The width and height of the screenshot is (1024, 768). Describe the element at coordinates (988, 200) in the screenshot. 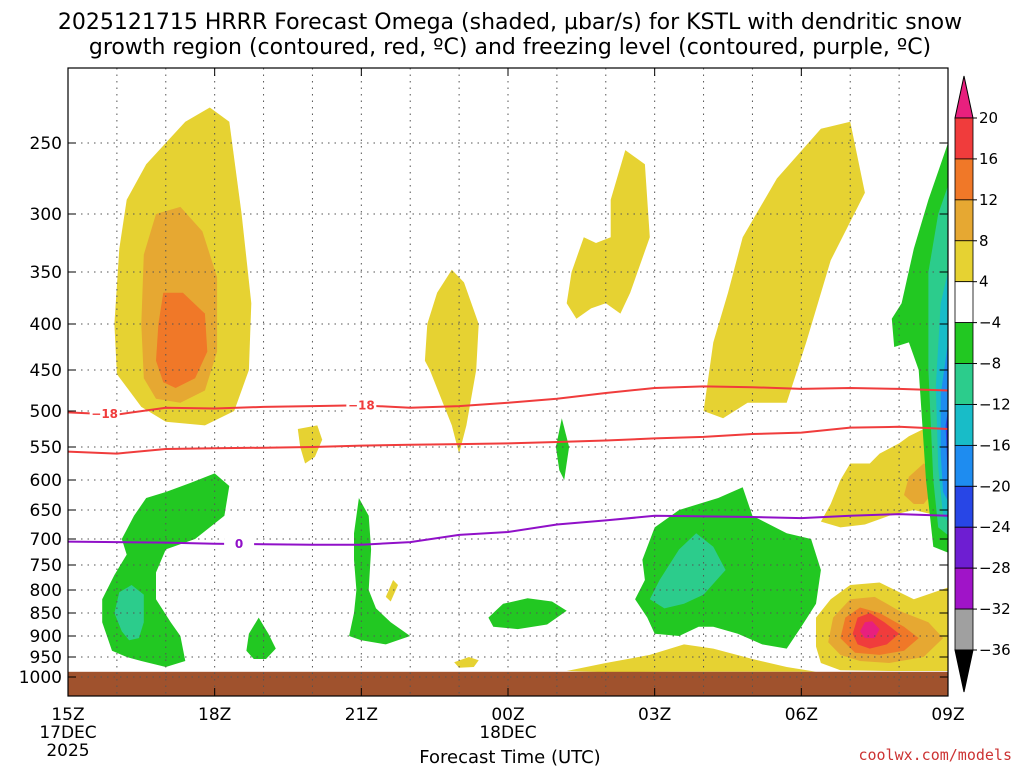

I see `colorbar-label-2: 12` at that location.